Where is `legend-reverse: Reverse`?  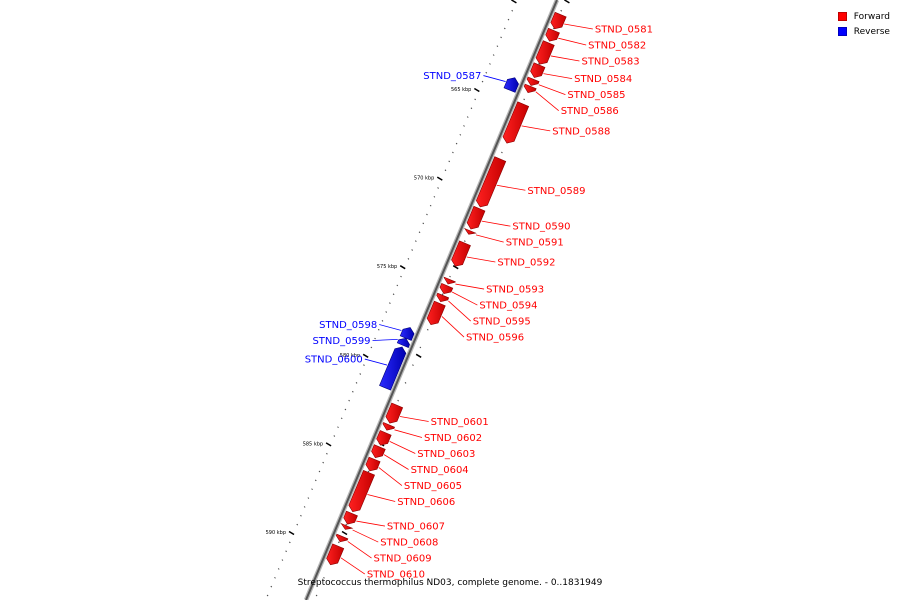 legend-reverse: Reverse is located at coordinates (863, 31).